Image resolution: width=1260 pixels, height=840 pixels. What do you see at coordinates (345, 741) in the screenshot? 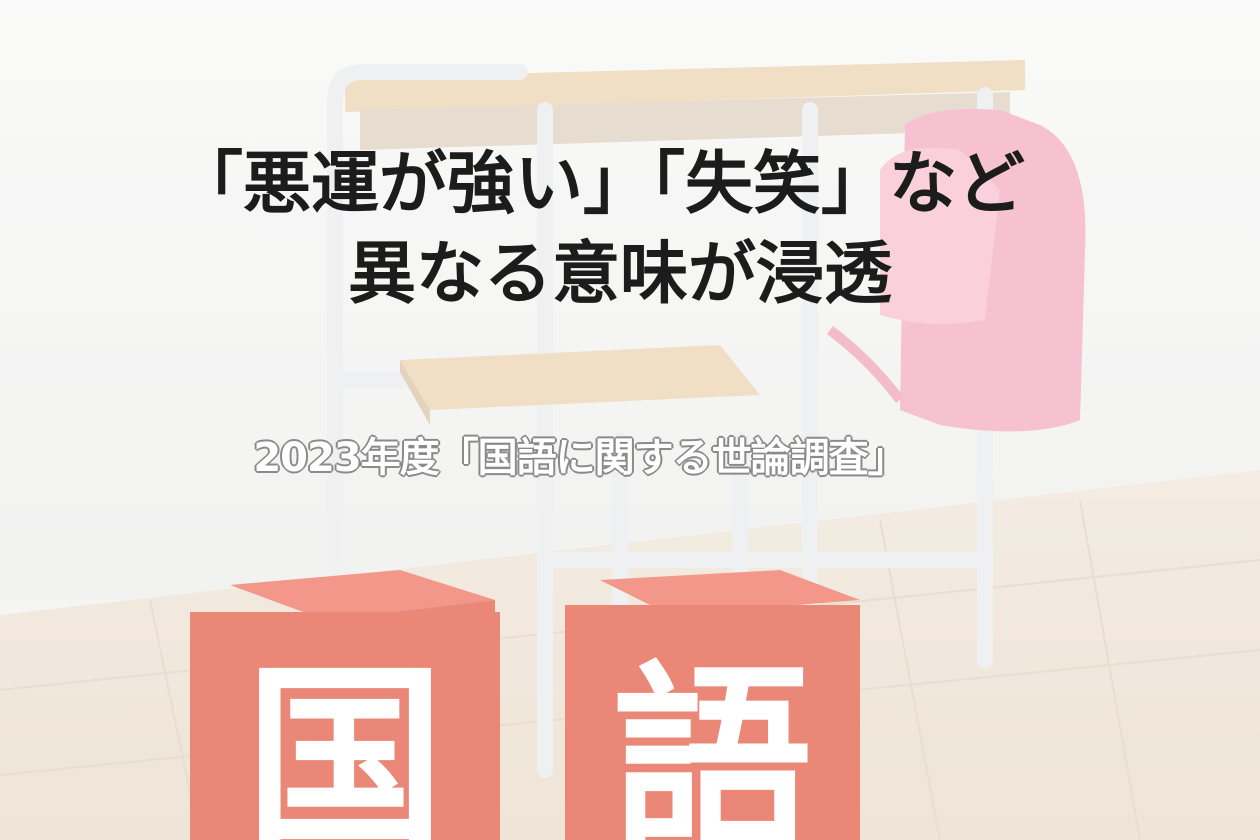
I see `block-char-1: 国` at bounding box center [345, 741].